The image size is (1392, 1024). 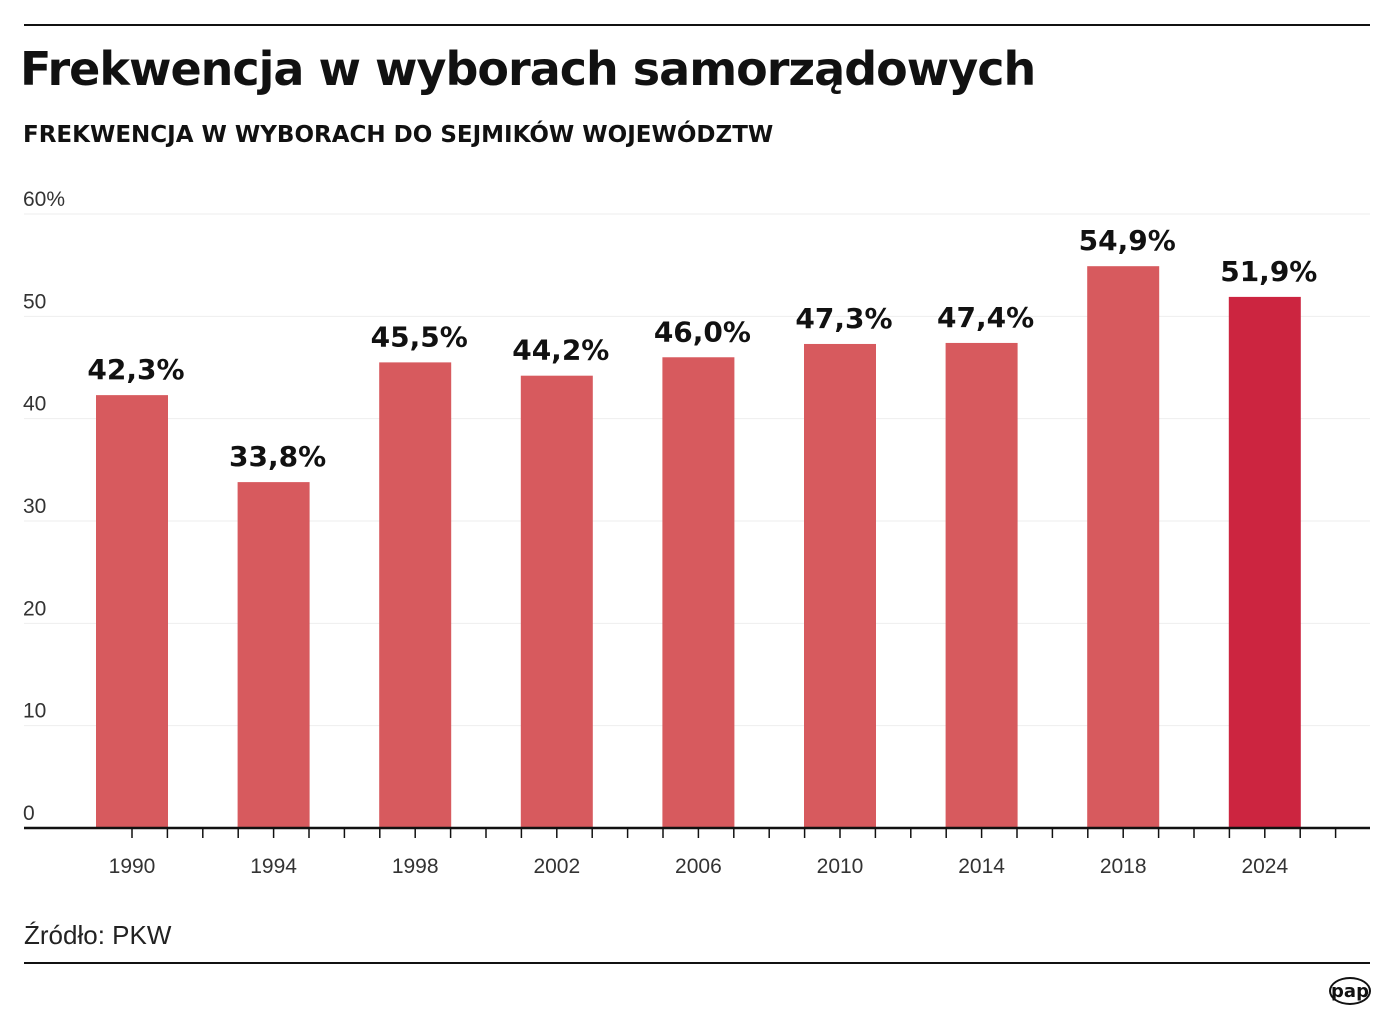 What do you see at coordinates (273, 866) in the screenshot?
I see `x-tick-label: 1994` at bounding box center [273, 866].